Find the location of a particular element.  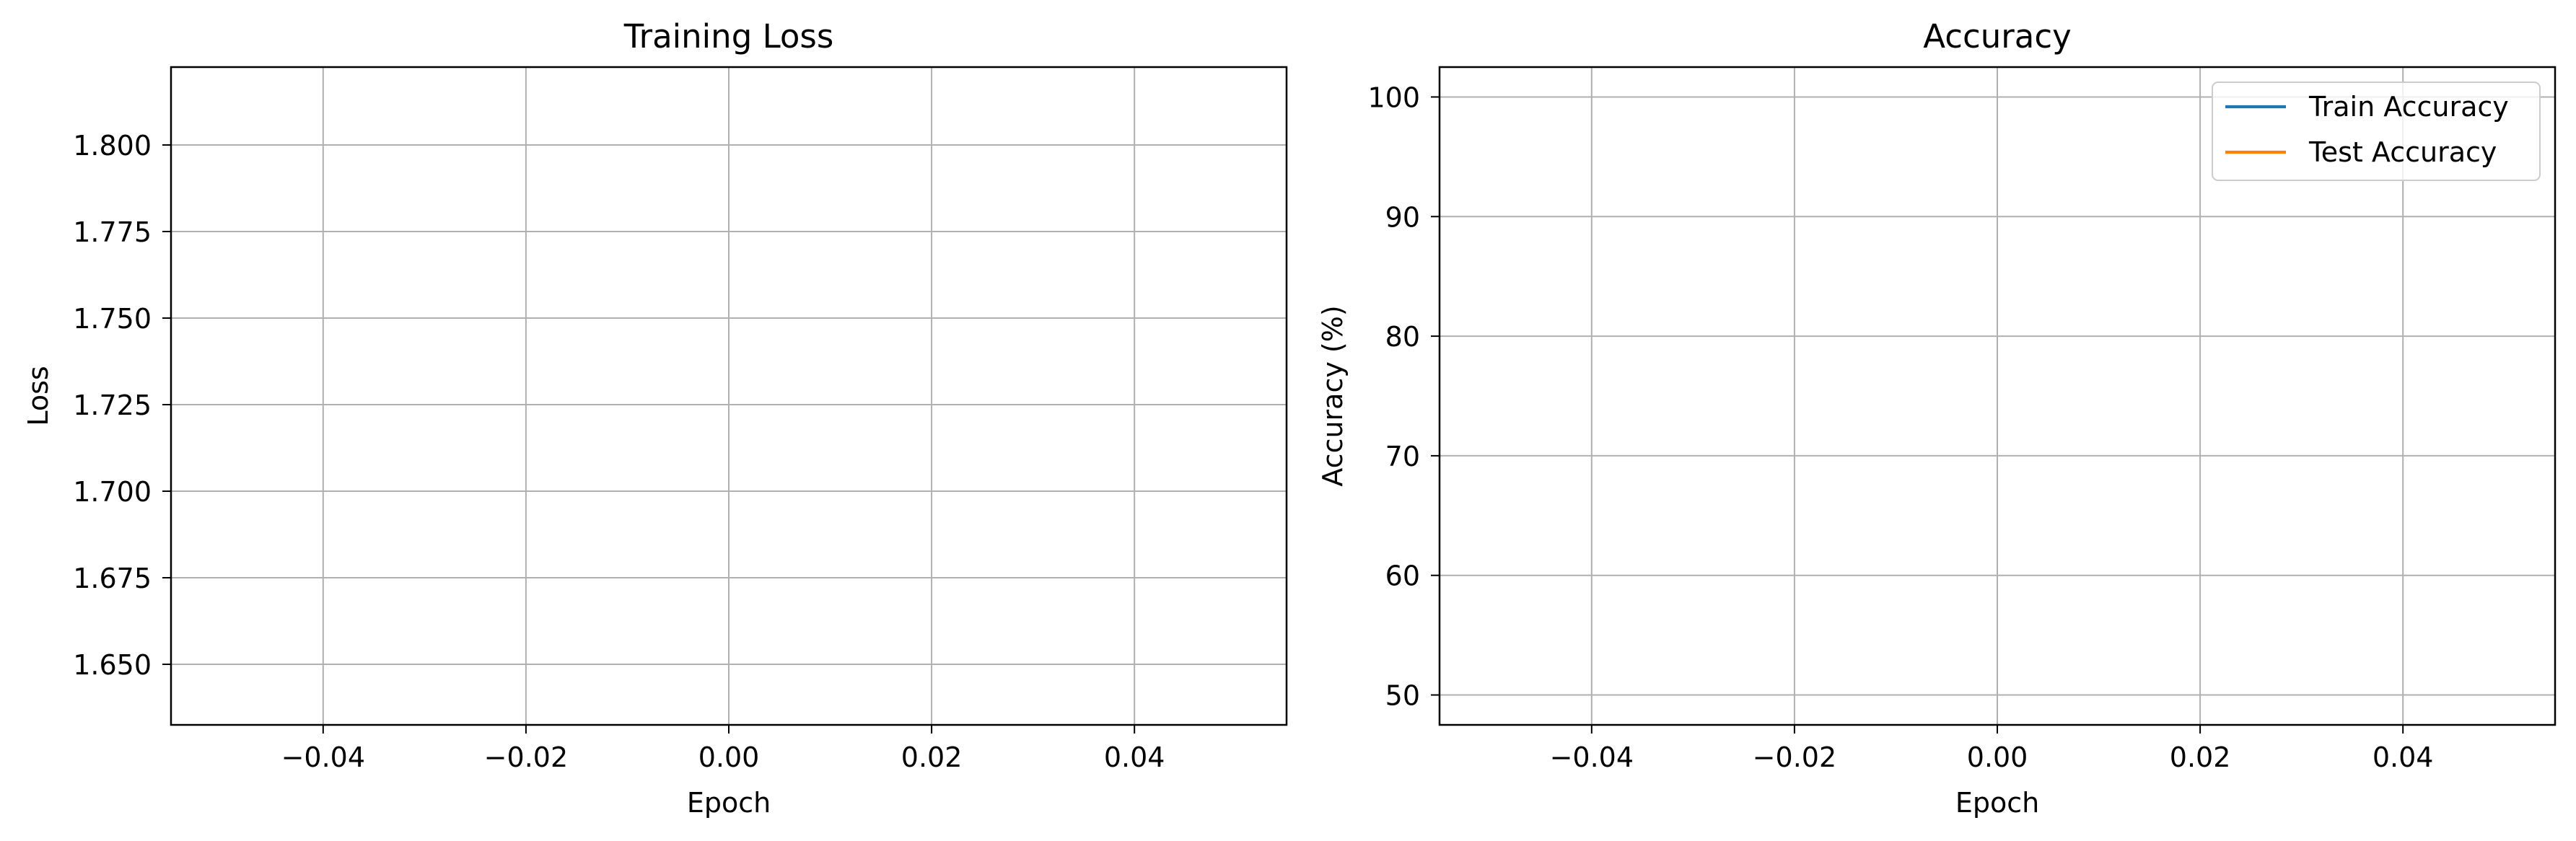

accuracy-y-tick-label: 60 is located at coordinates (1402, 576).